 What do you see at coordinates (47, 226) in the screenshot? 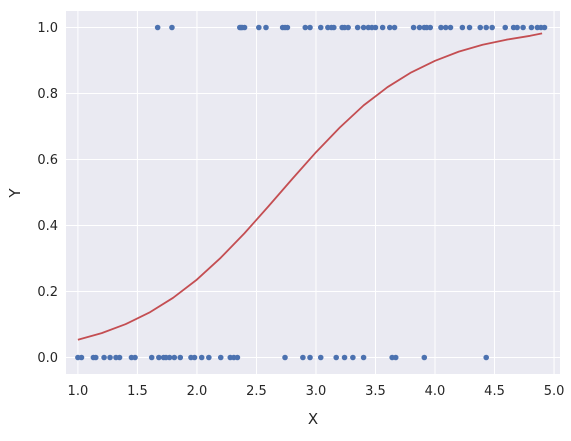
I see `y-tick-label: 0.4` at bounding box center [47, 226].